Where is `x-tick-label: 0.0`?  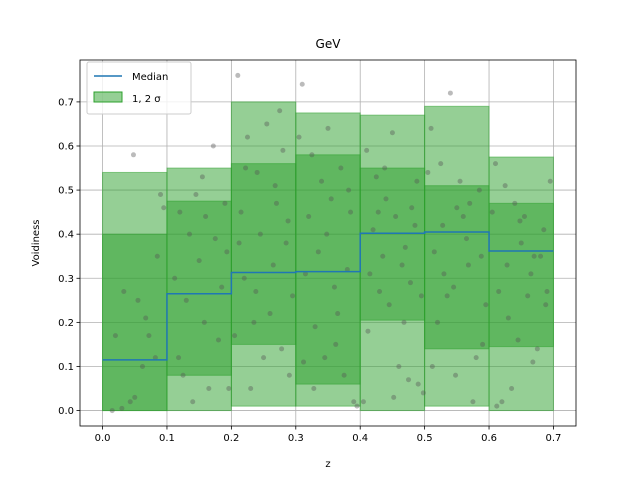
x-tick-label: 0.0 is located at coordinates (103, 438).